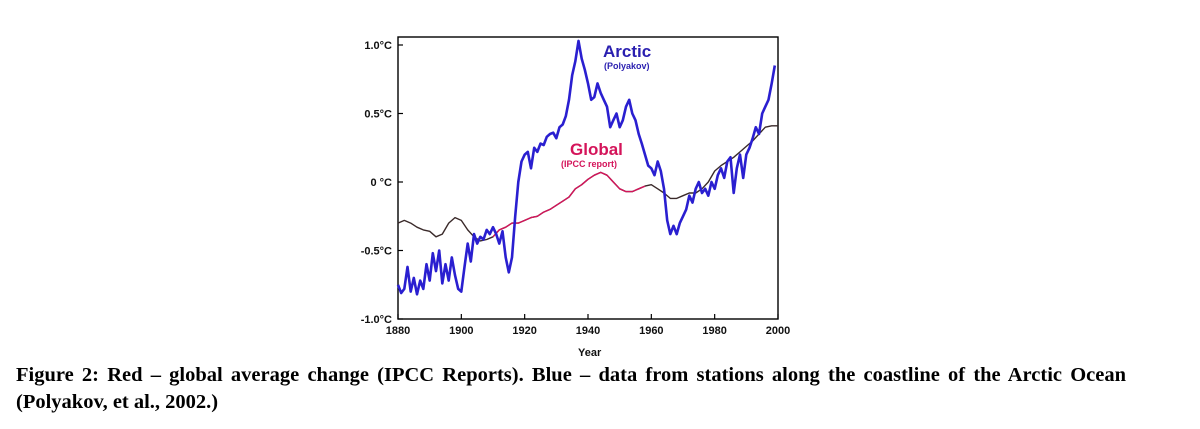 This screenshot has width=1200, height=429. I want to click on series-global-highlight, so click(569, 204).